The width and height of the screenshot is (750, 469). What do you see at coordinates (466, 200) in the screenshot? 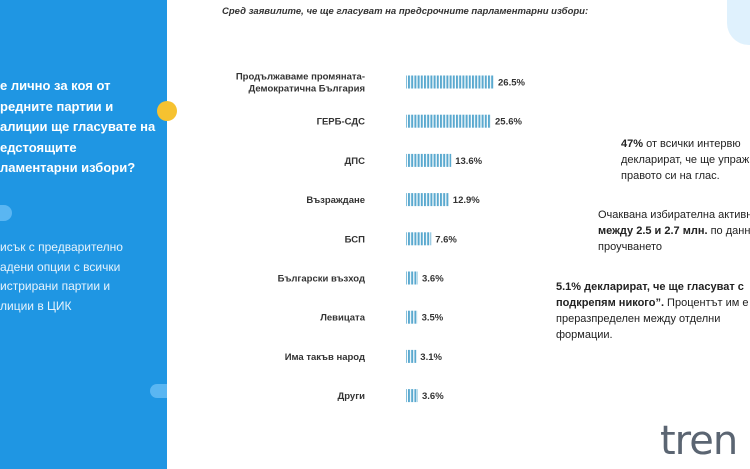
I see `value-label: 12.9%` at bounding box center [466, 200].